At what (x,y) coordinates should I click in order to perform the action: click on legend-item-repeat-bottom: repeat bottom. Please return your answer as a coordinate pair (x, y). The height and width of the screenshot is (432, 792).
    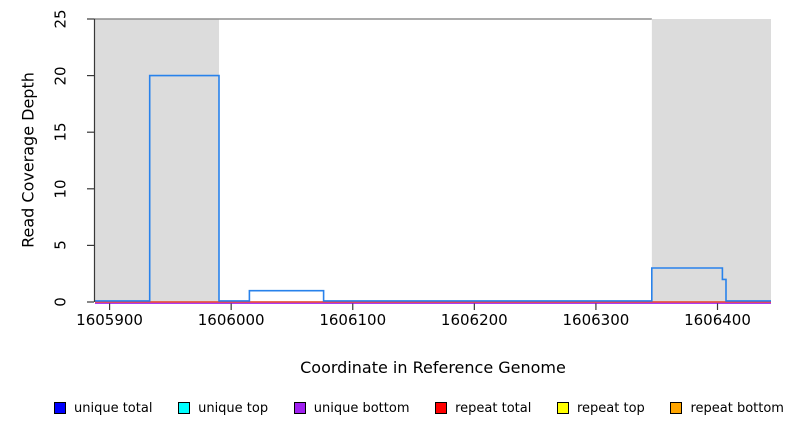
    Looking at the image, I should click on (727, 408).